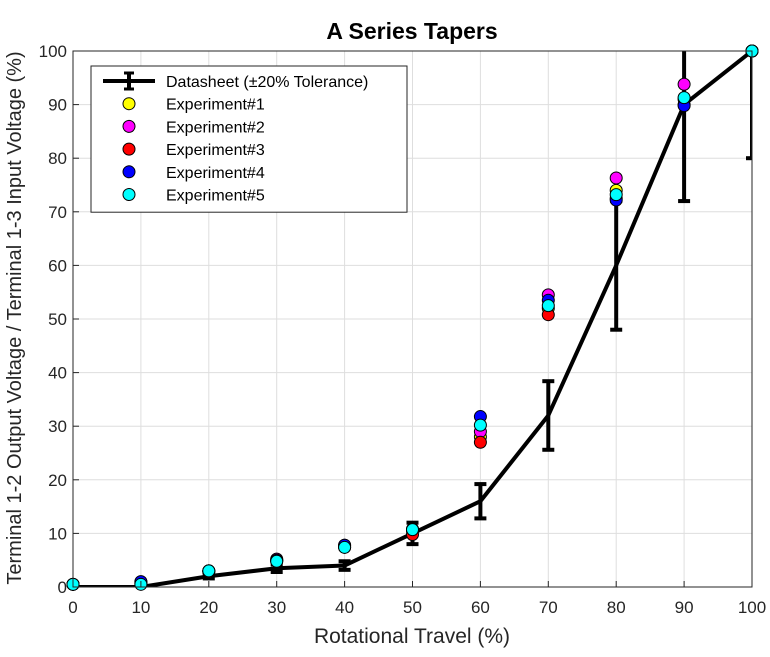  Describe the element at coordinates (412, 636) in the screenshot. I see `x-axis-label: Rotational Travel (%)` at that location.